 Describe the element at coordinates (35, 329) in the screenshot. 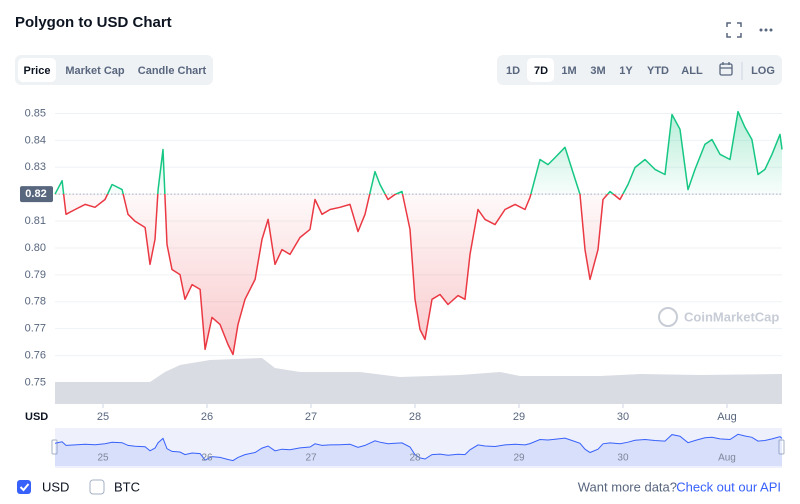

I see `y-tick-label: 0.77` at that location.